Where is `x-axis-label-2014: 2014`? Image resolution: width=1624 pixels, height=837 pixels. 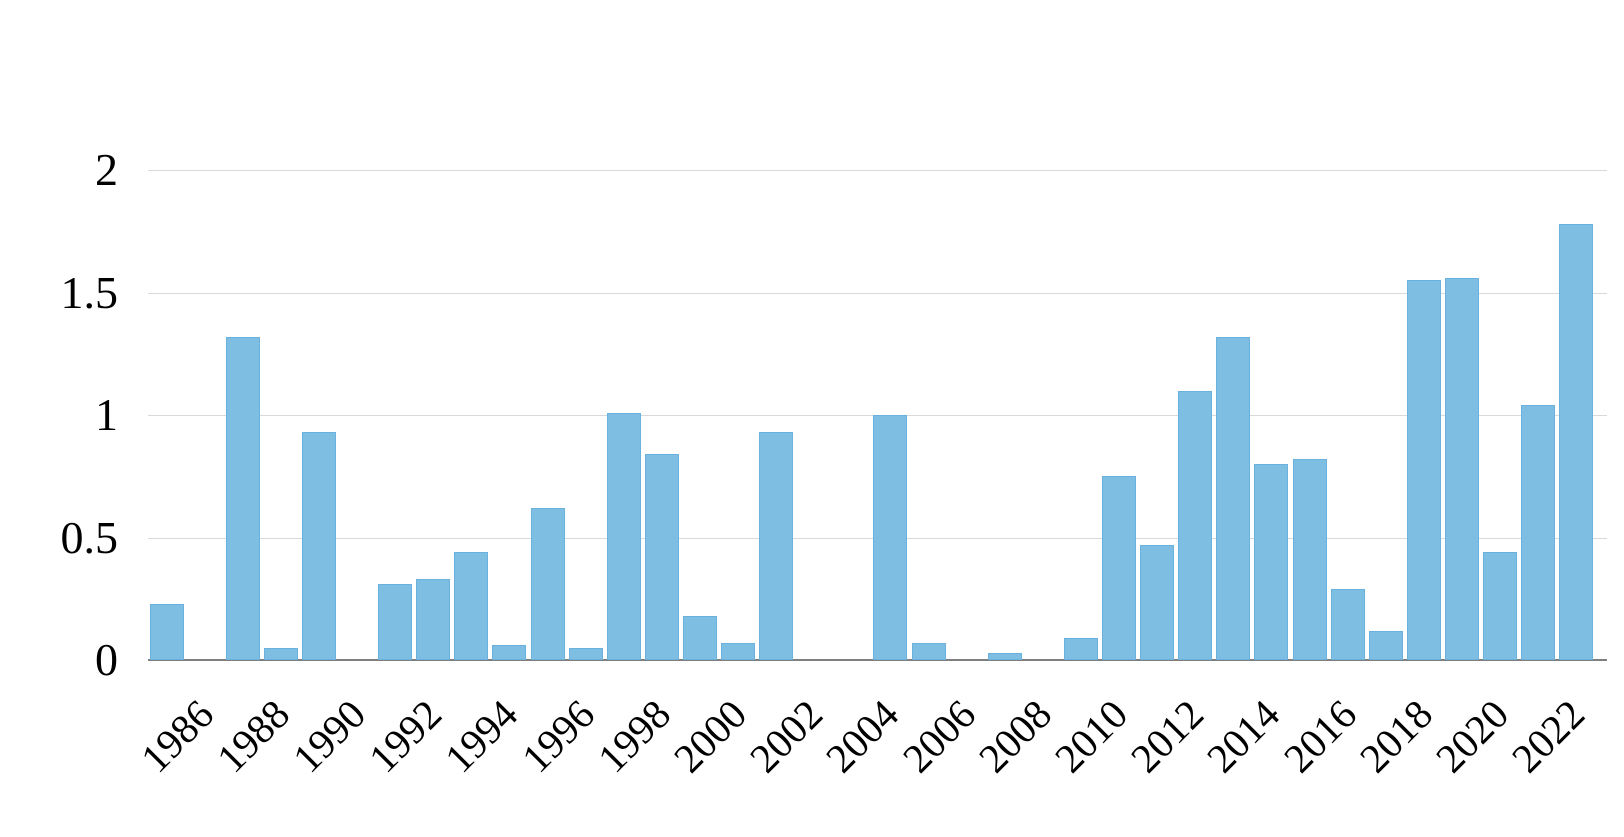
x-axis-label-2014: 2014 is located at coordinates (1243, 736).